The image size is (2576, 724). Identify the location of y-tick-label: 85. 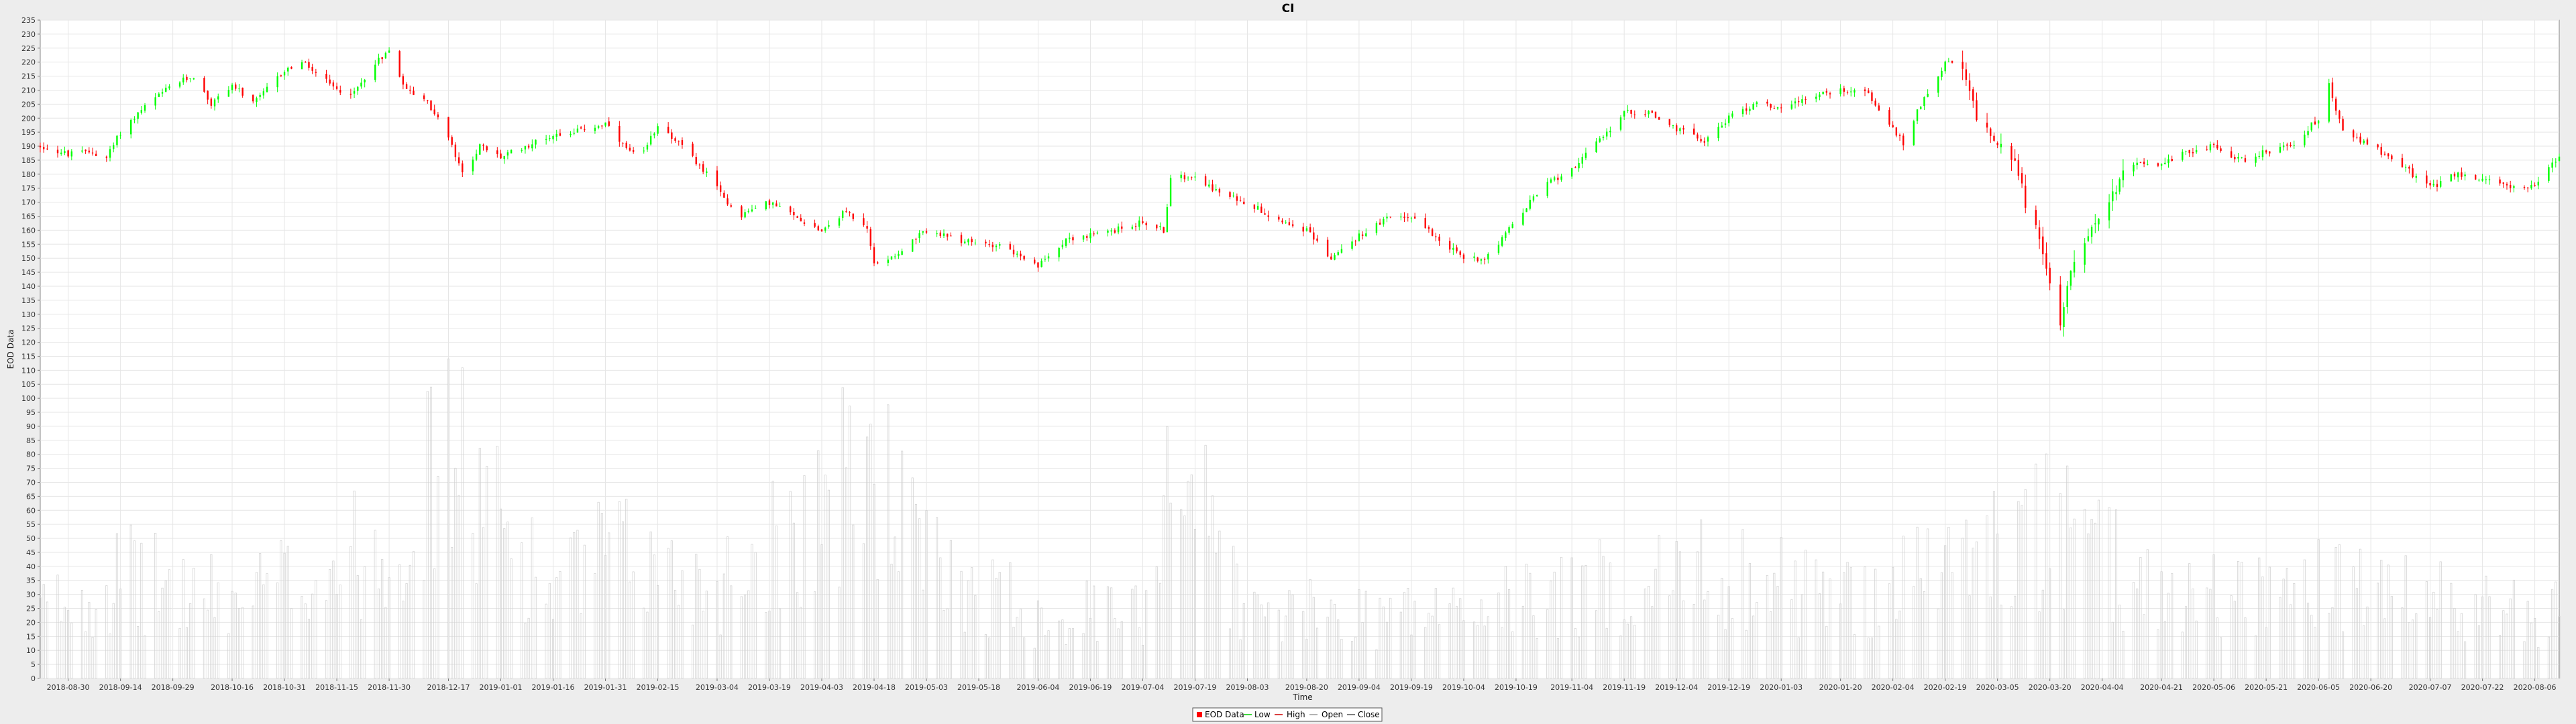
(31, 440).